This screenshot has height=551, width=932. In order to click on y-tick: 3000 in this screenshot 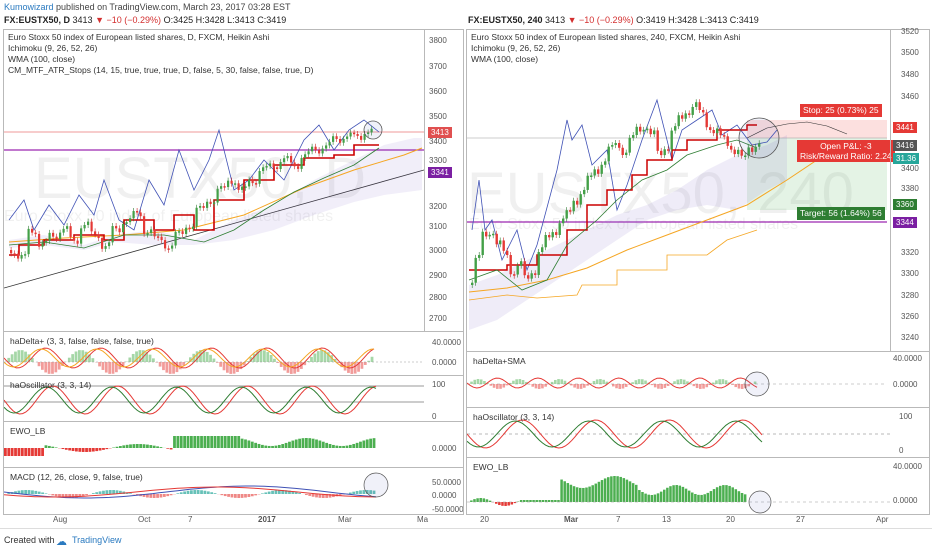, I will do `click(438, 250)`.